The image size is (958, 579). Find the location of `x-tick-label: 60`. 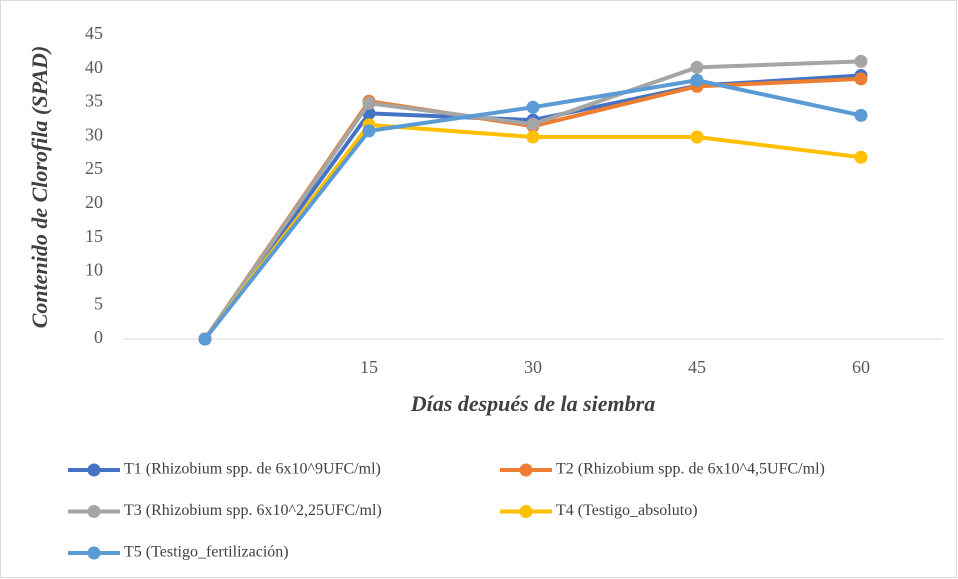

x-tick-label: 60 is located at coordinates (861, 367).